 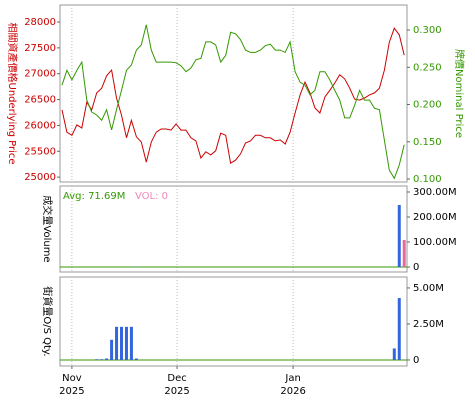 I want to click on y-axis-label: 街貨量O/S Qty., so click(x=47, y=321).